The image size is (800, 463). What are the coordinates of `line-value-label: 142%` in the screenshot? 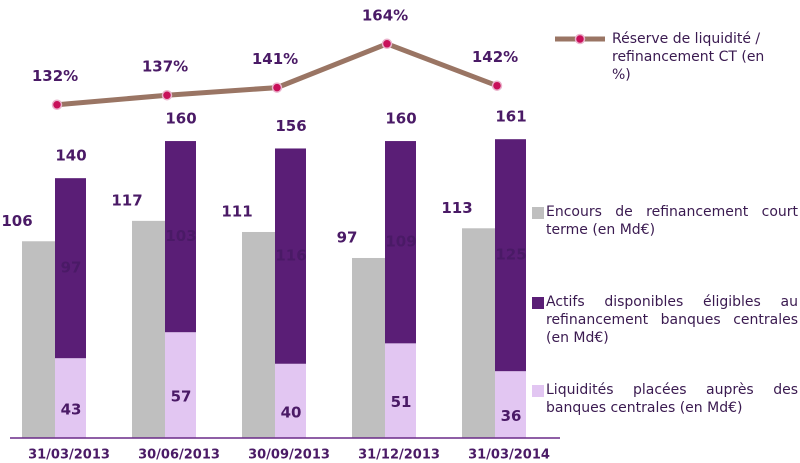 It's located at (495, 57).